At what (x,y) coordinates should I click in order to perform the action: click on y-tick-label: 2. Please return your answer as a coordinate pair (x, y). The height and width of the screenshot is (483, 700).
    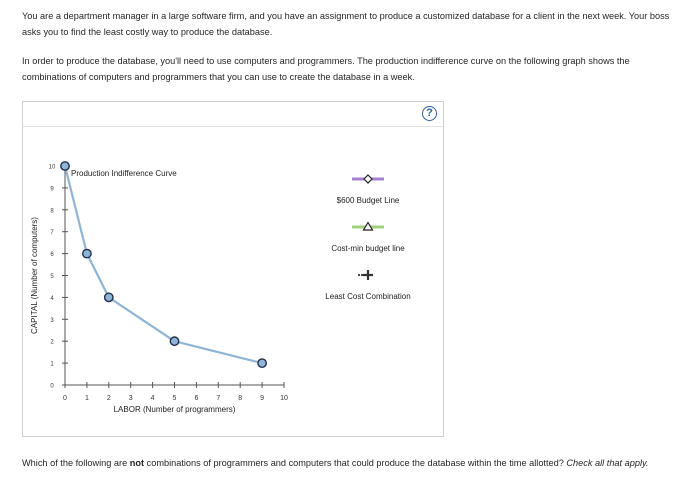
    Looking at the image, I should click on (52, 343).